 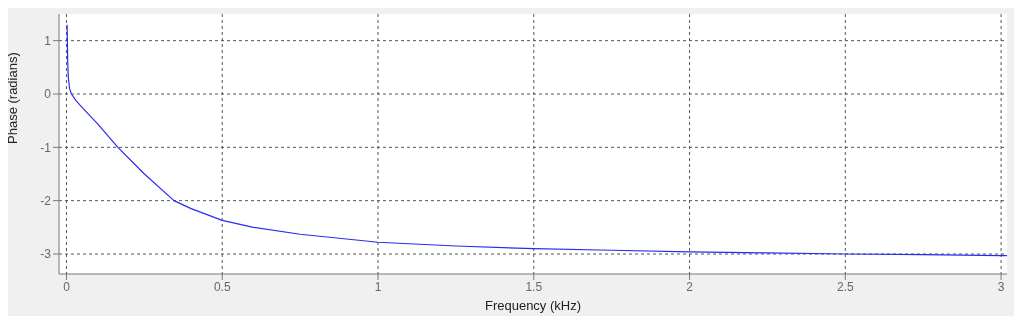 I want to click on x-tick-label: 0.5, so click(x=222, y=286).